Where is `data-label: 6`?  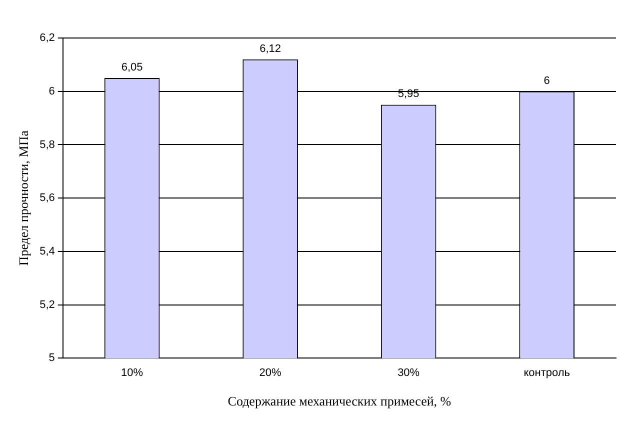
data-label: 6 is located at coordinates (547, 80).